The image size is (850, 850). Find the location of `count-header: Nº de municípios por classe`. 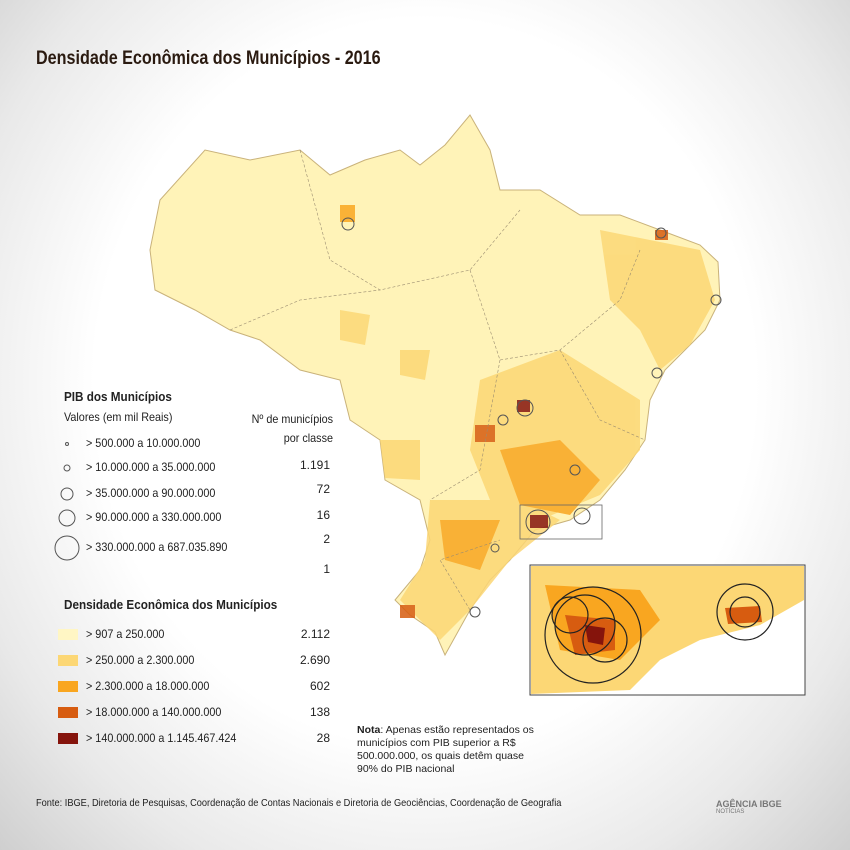

count-header: Nº de municípios por classe is located at coordinates (292, 428).